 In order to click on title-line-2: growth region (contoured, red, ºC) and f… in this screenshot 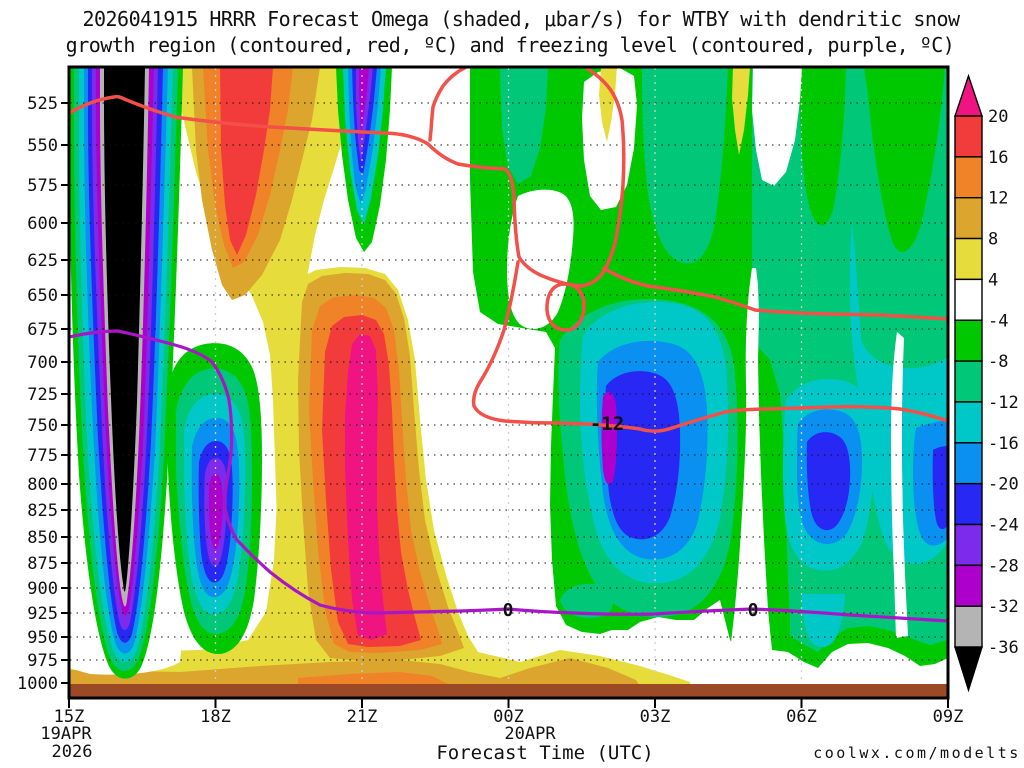, I will do `click(510, 45)`.